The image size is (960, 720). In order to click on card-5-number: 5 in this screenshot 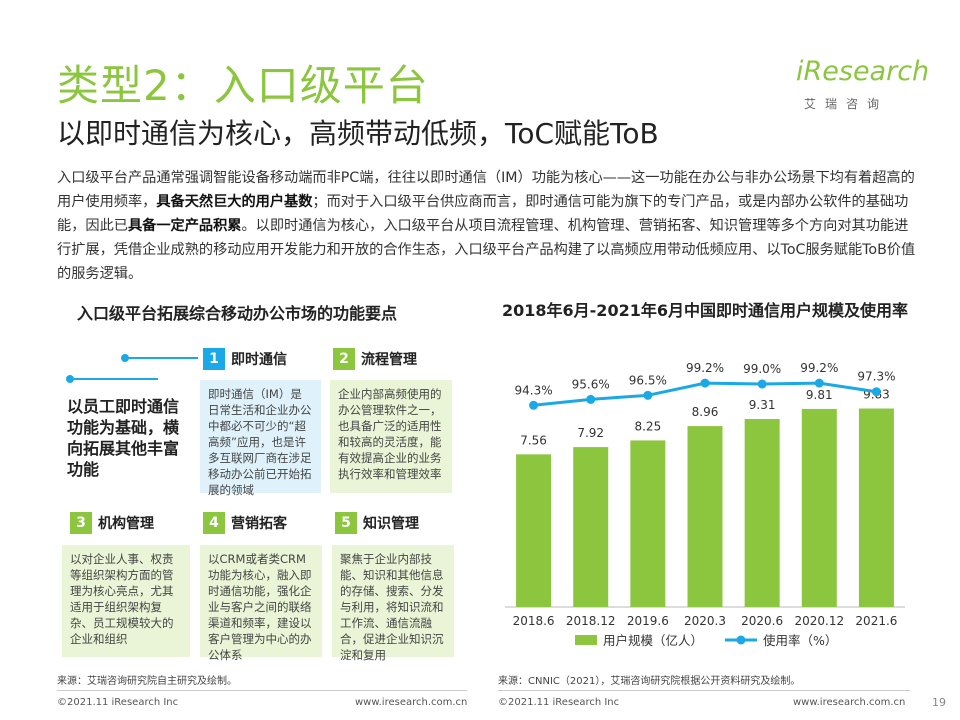, I will do `click(346, 523)`.